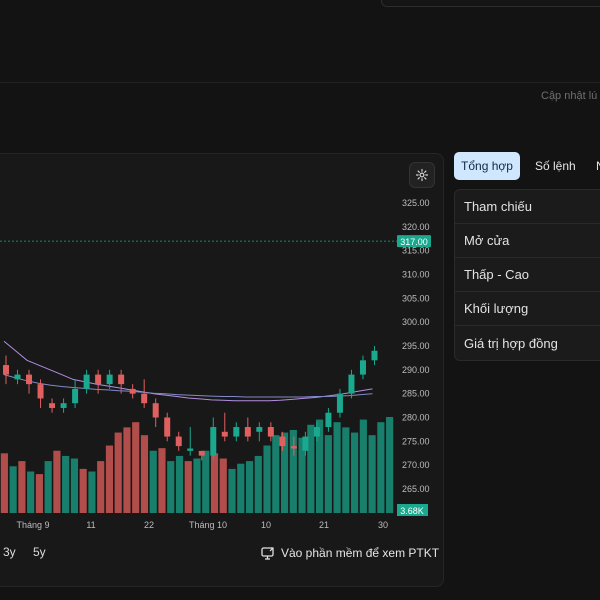 This screenshot has width=600, height=600. I want to click on y-axis-tick: 285.00, so click(416, 394).